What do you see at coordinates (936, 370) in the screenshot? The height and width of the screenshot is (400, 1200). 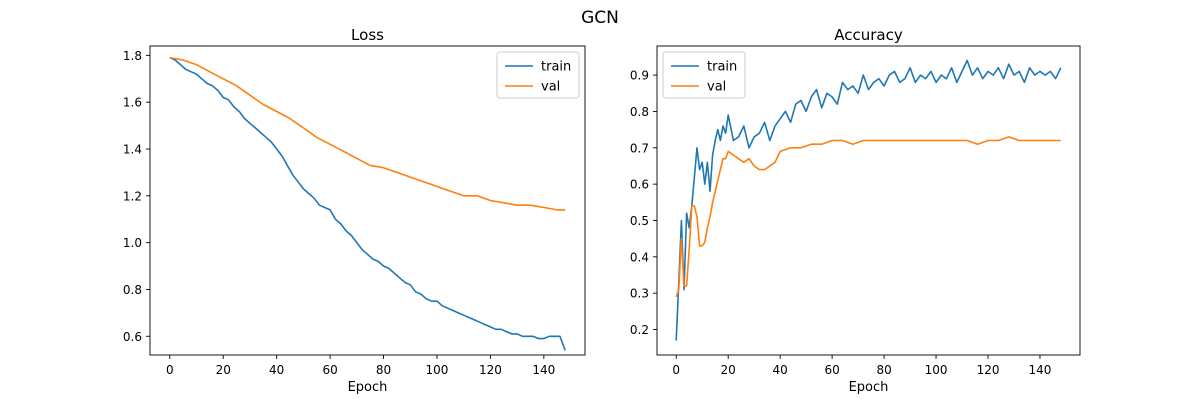 I see `accuracy-xtick-label: 100` at bounding box center [936, 370].